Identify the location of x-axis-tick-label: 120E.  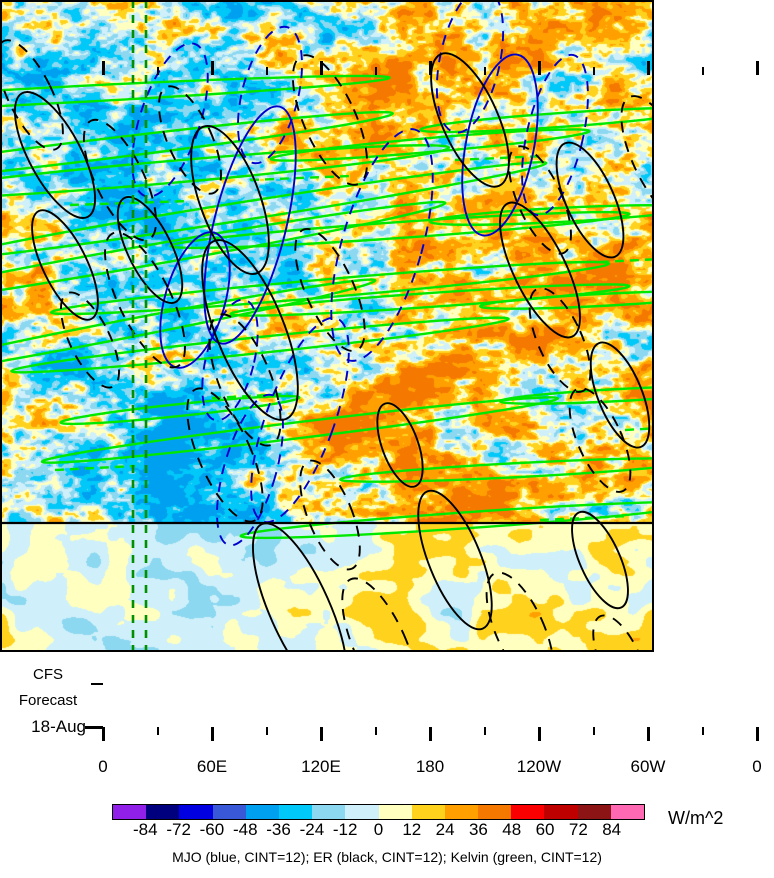
(321, 766).